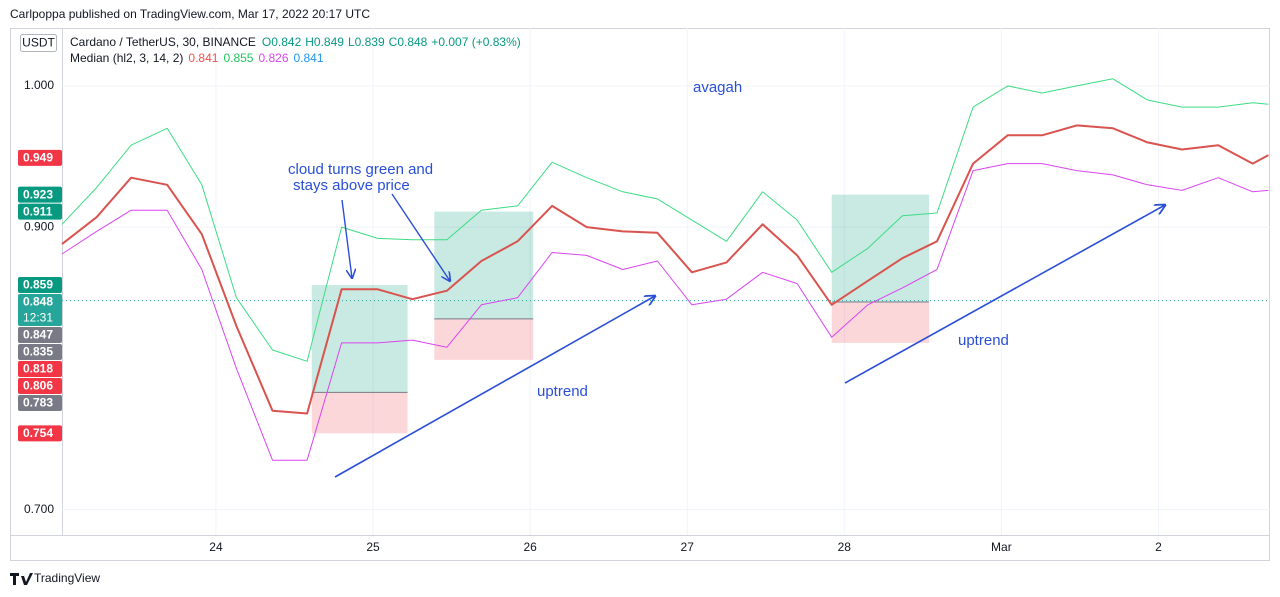 This screenshot has width=1280, height=597. What do you see at coordinates (39, 226) in the screenshot?
I see `y-tick-label: 0.900` at bounding box center [39, 226].